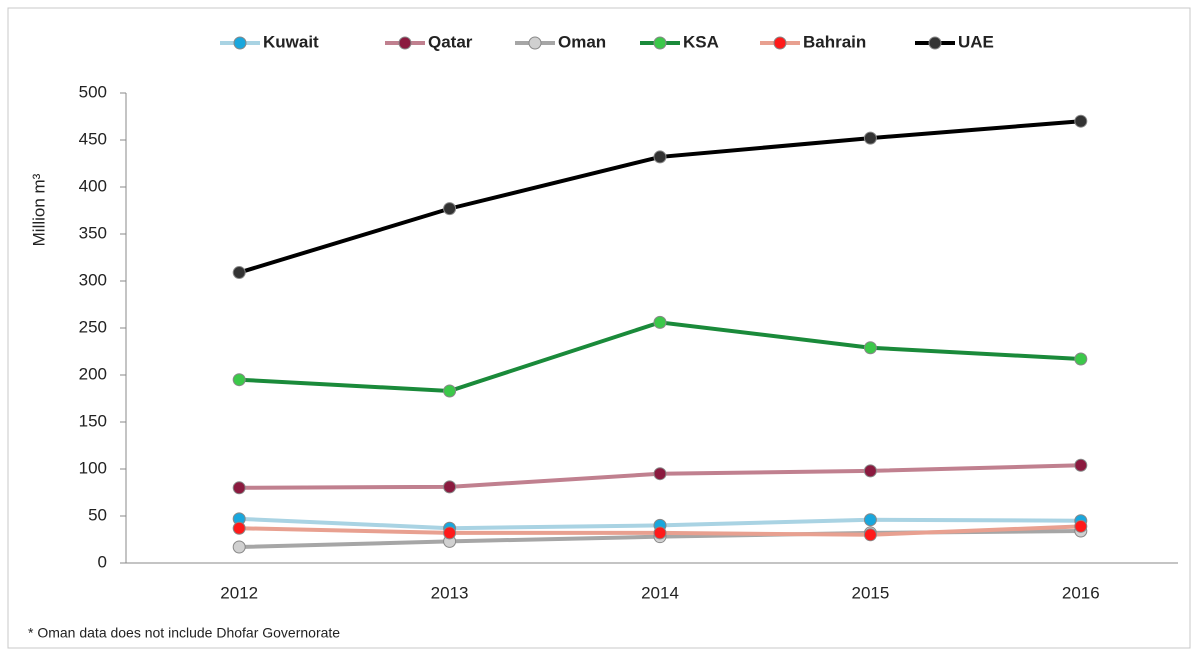  Describe the element at coordinates (834, 41) in the screenshot. I see `legend-label: Bahrain` at that location.